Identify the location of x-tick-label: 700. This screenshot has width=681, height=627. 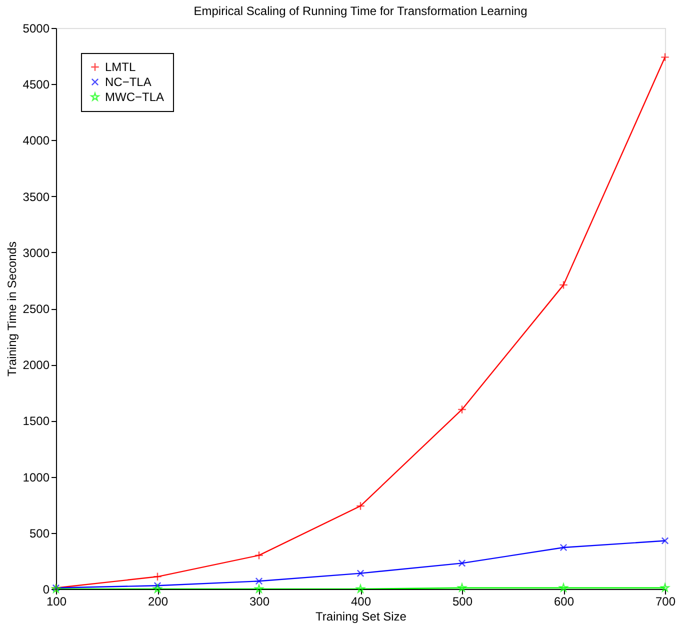
(665, 601).